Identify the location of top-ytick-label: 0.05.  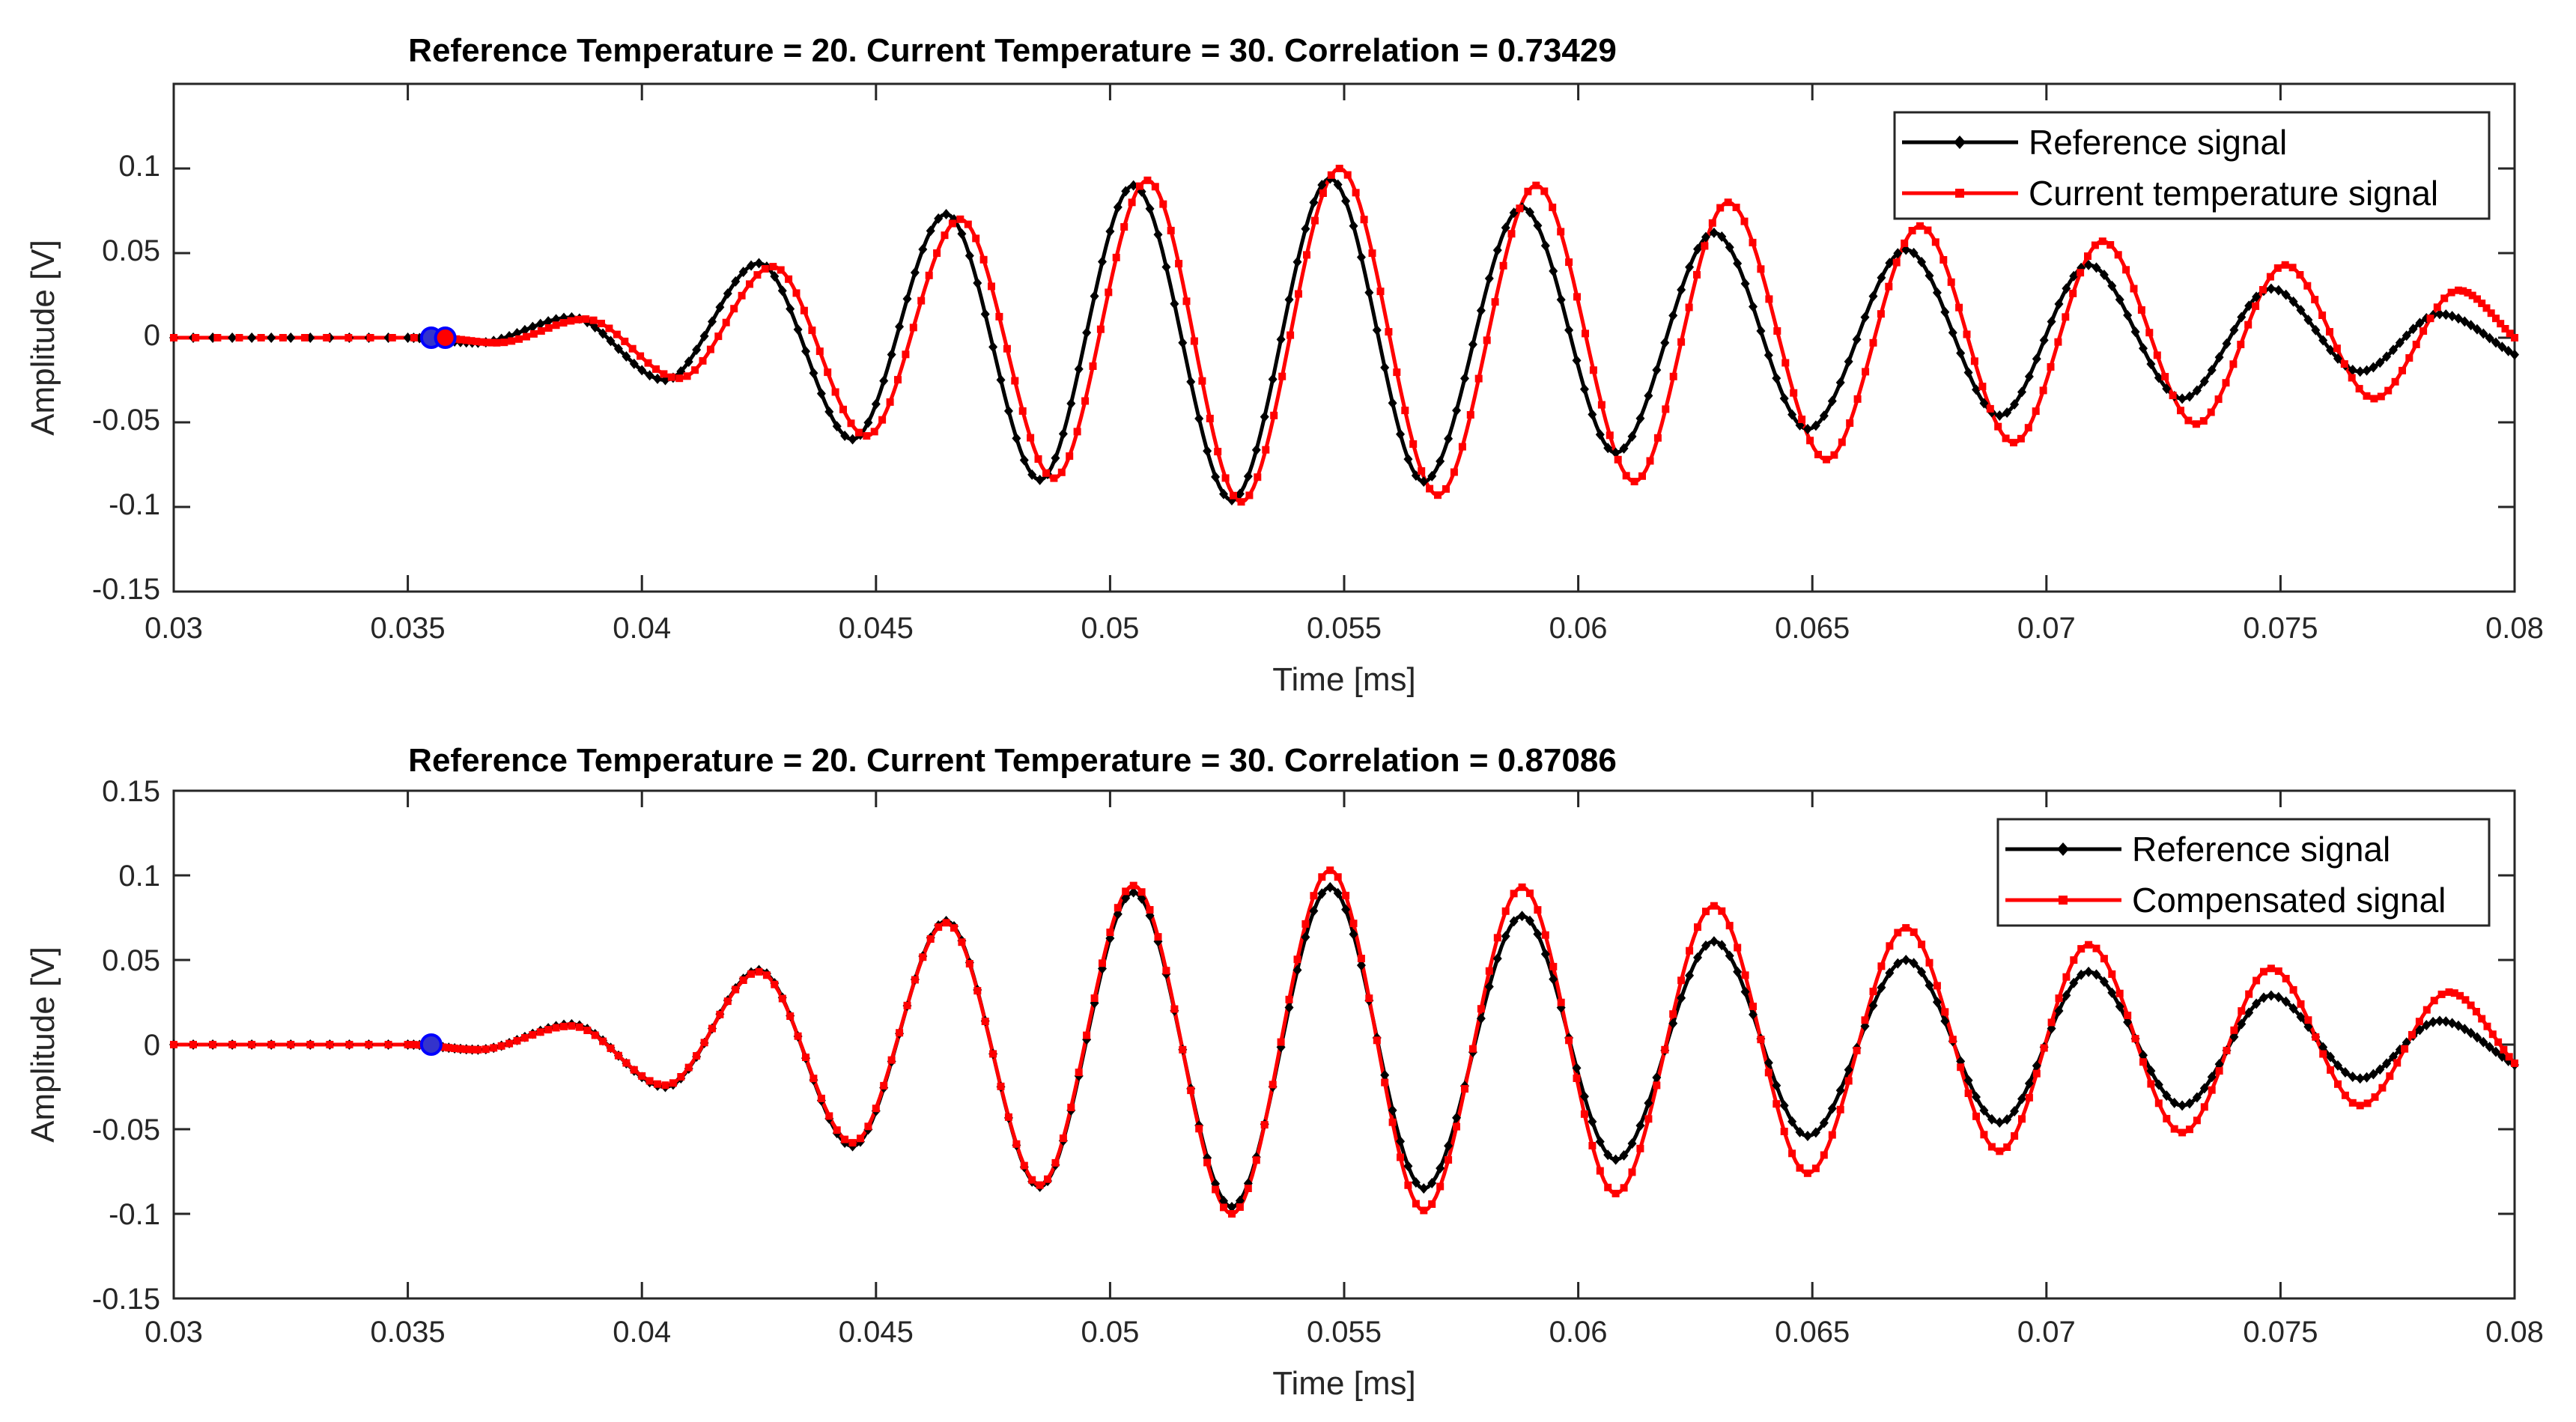
(131, 250).